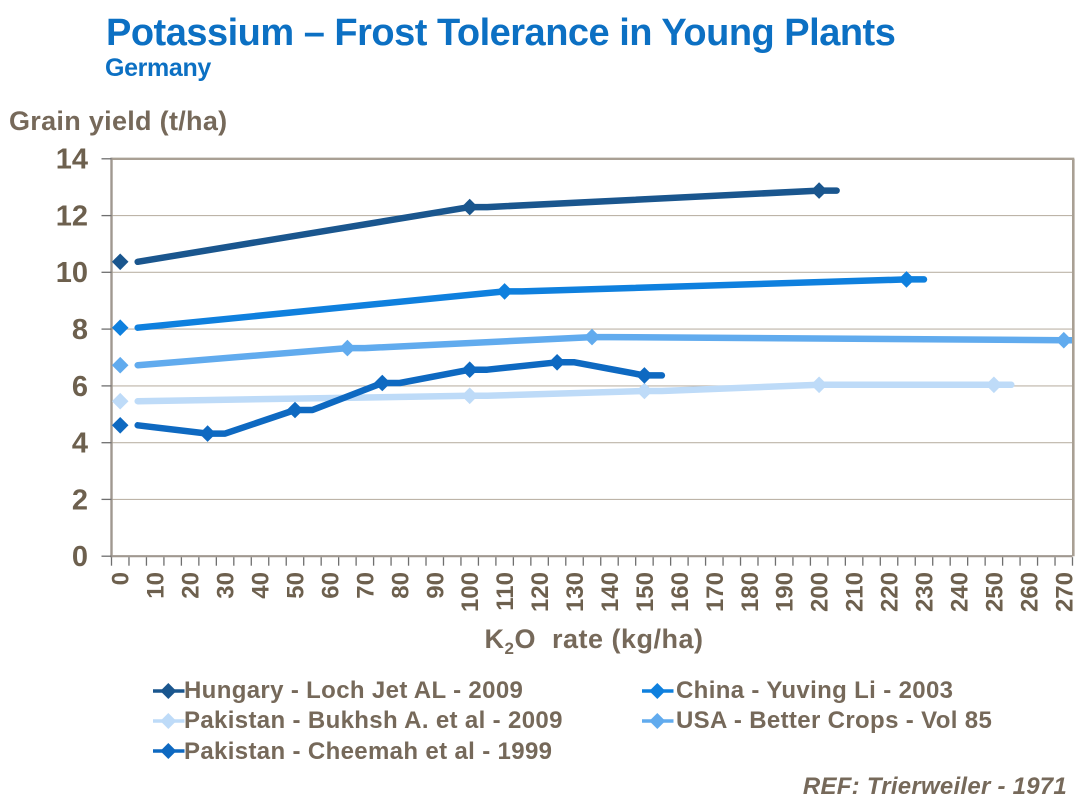 The image size is (1085, 808). What do you see at coordinates (295, 585) in the screenshot?
I see `svg-text: 50` at bounding box center [295, 585].